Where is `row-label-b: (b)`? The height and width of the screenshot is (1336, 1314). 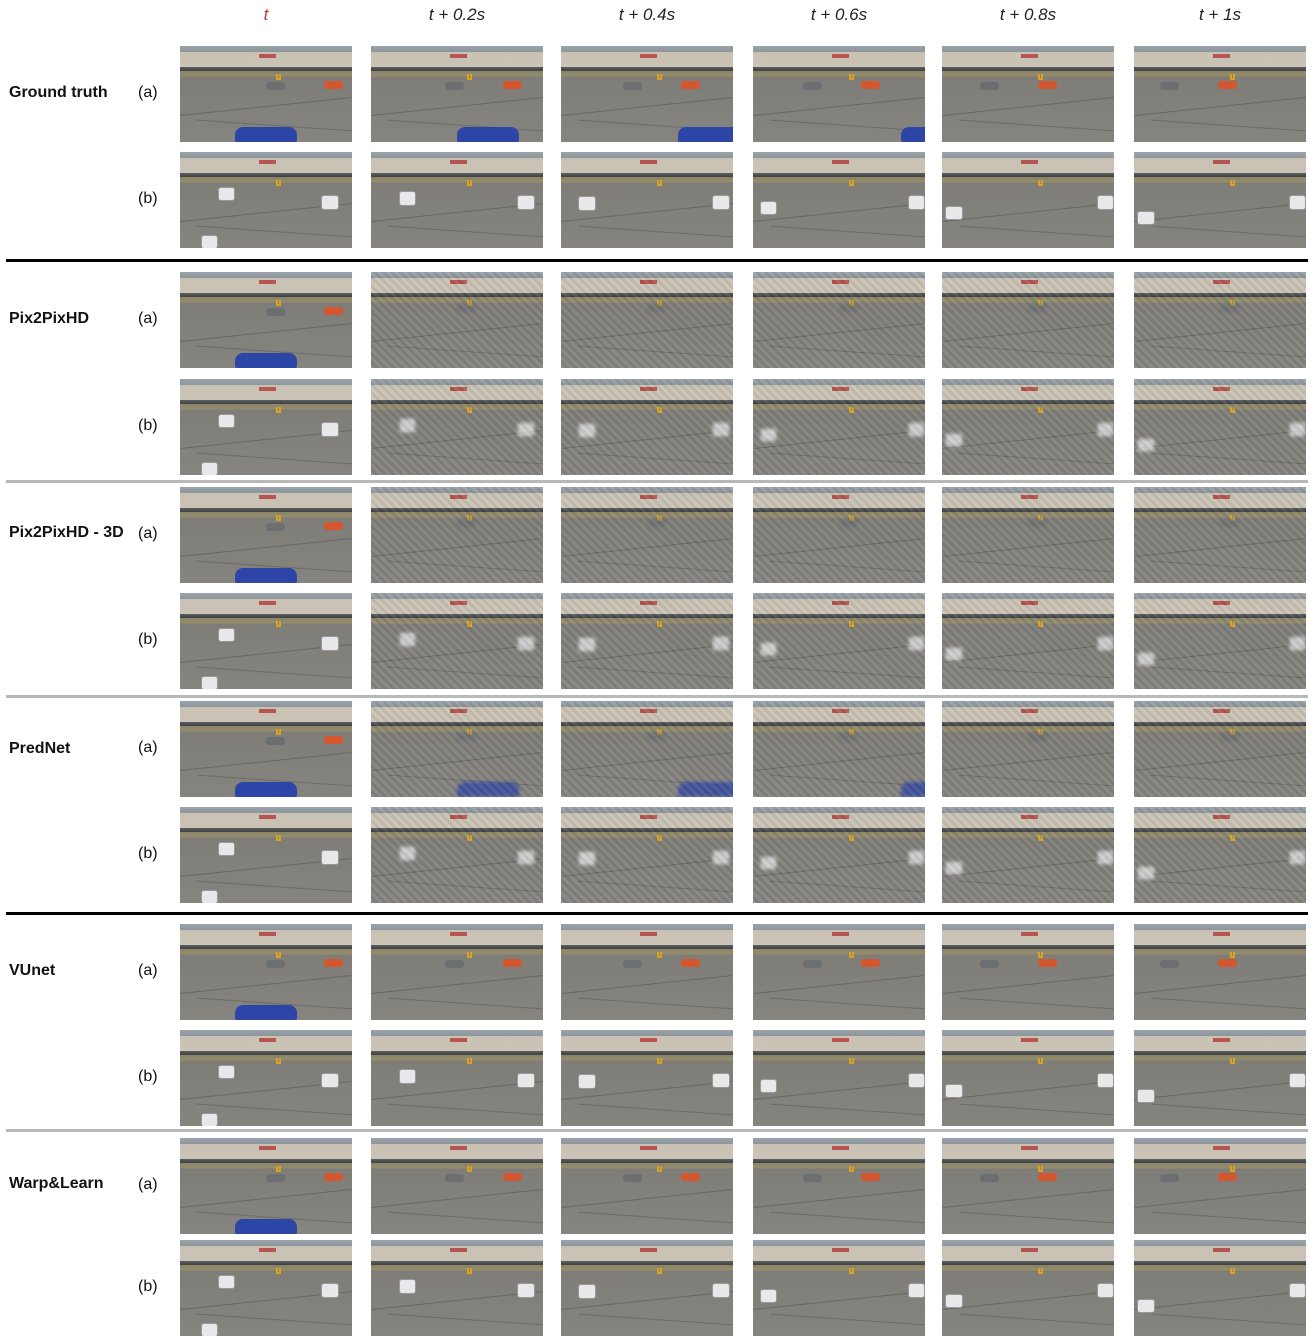
row-label-b: (b) is located at coordinates (148, 1076).